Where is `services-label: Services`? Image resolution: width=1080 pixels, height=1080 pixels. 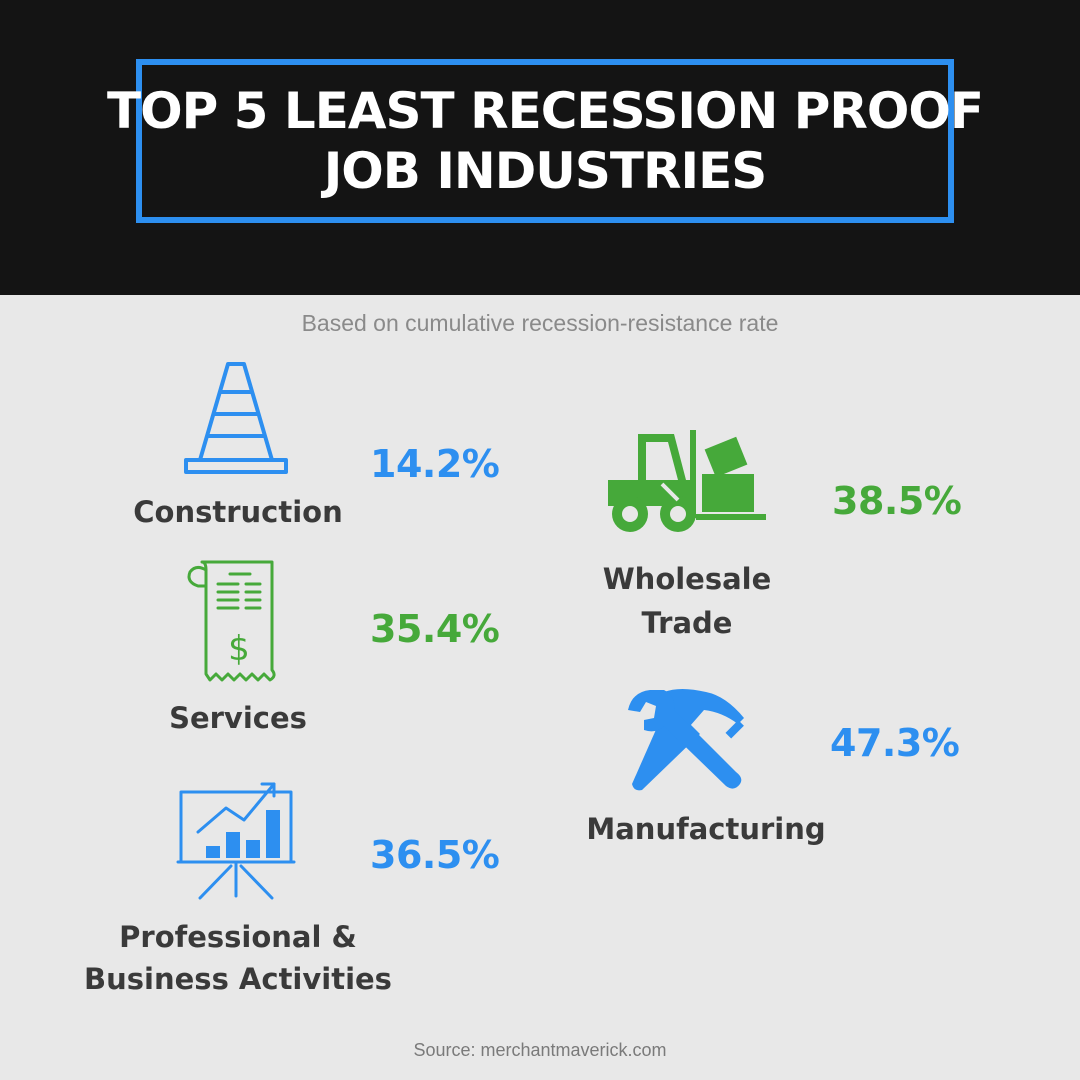
services-label: Services is located at coordinates (238, 718).